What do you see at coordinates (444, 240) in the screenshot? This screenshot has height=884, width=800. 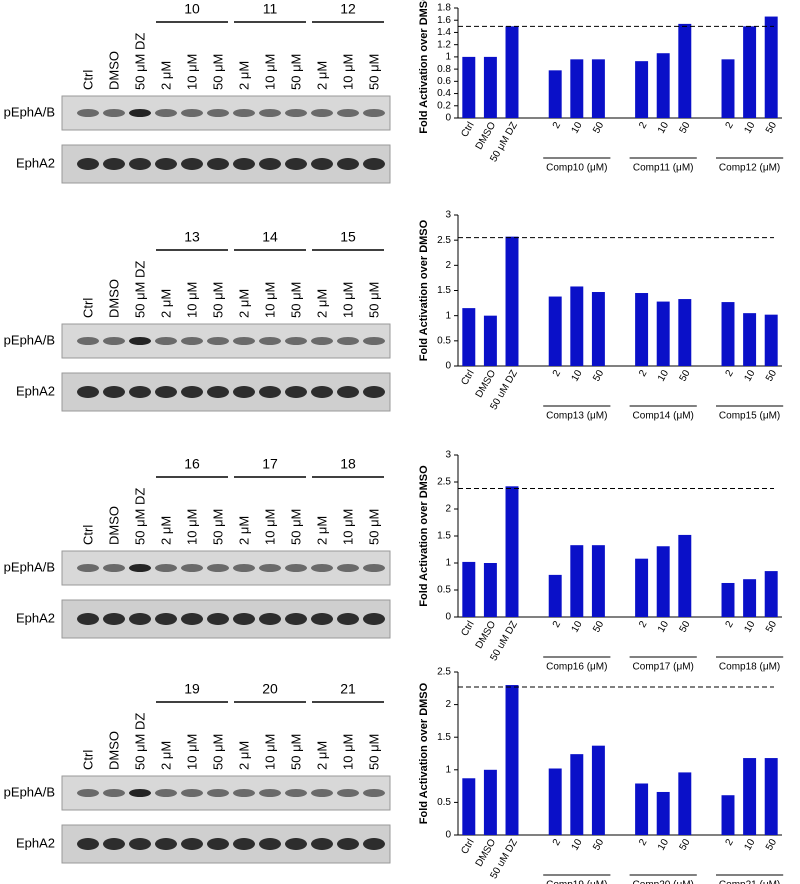 I see `y-tick-label: 2.5` at bounding box center [444, 240].